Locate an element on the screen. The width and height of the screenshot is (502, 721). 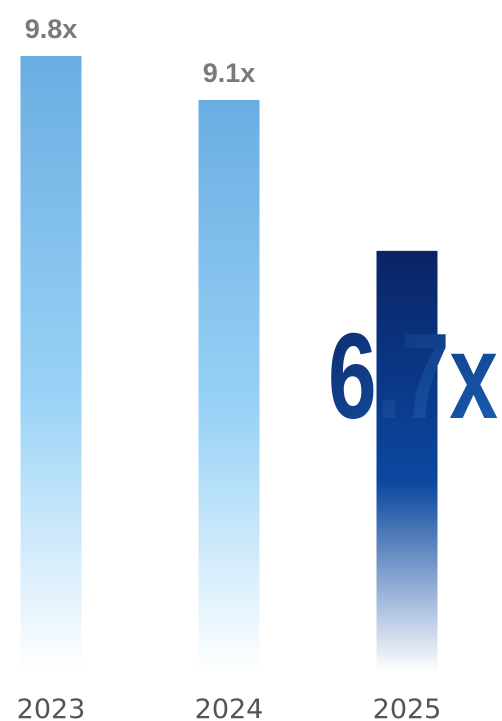
bar-2023 is located at coordinates (51, 364).